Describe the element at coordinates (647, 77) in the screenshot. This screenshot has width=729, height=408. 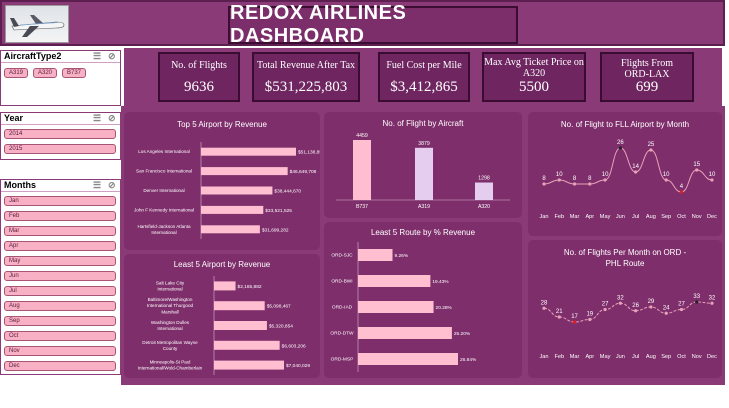
I see `kpi-card-ord-lax: Flights From ORD-LAX 699` at that location.